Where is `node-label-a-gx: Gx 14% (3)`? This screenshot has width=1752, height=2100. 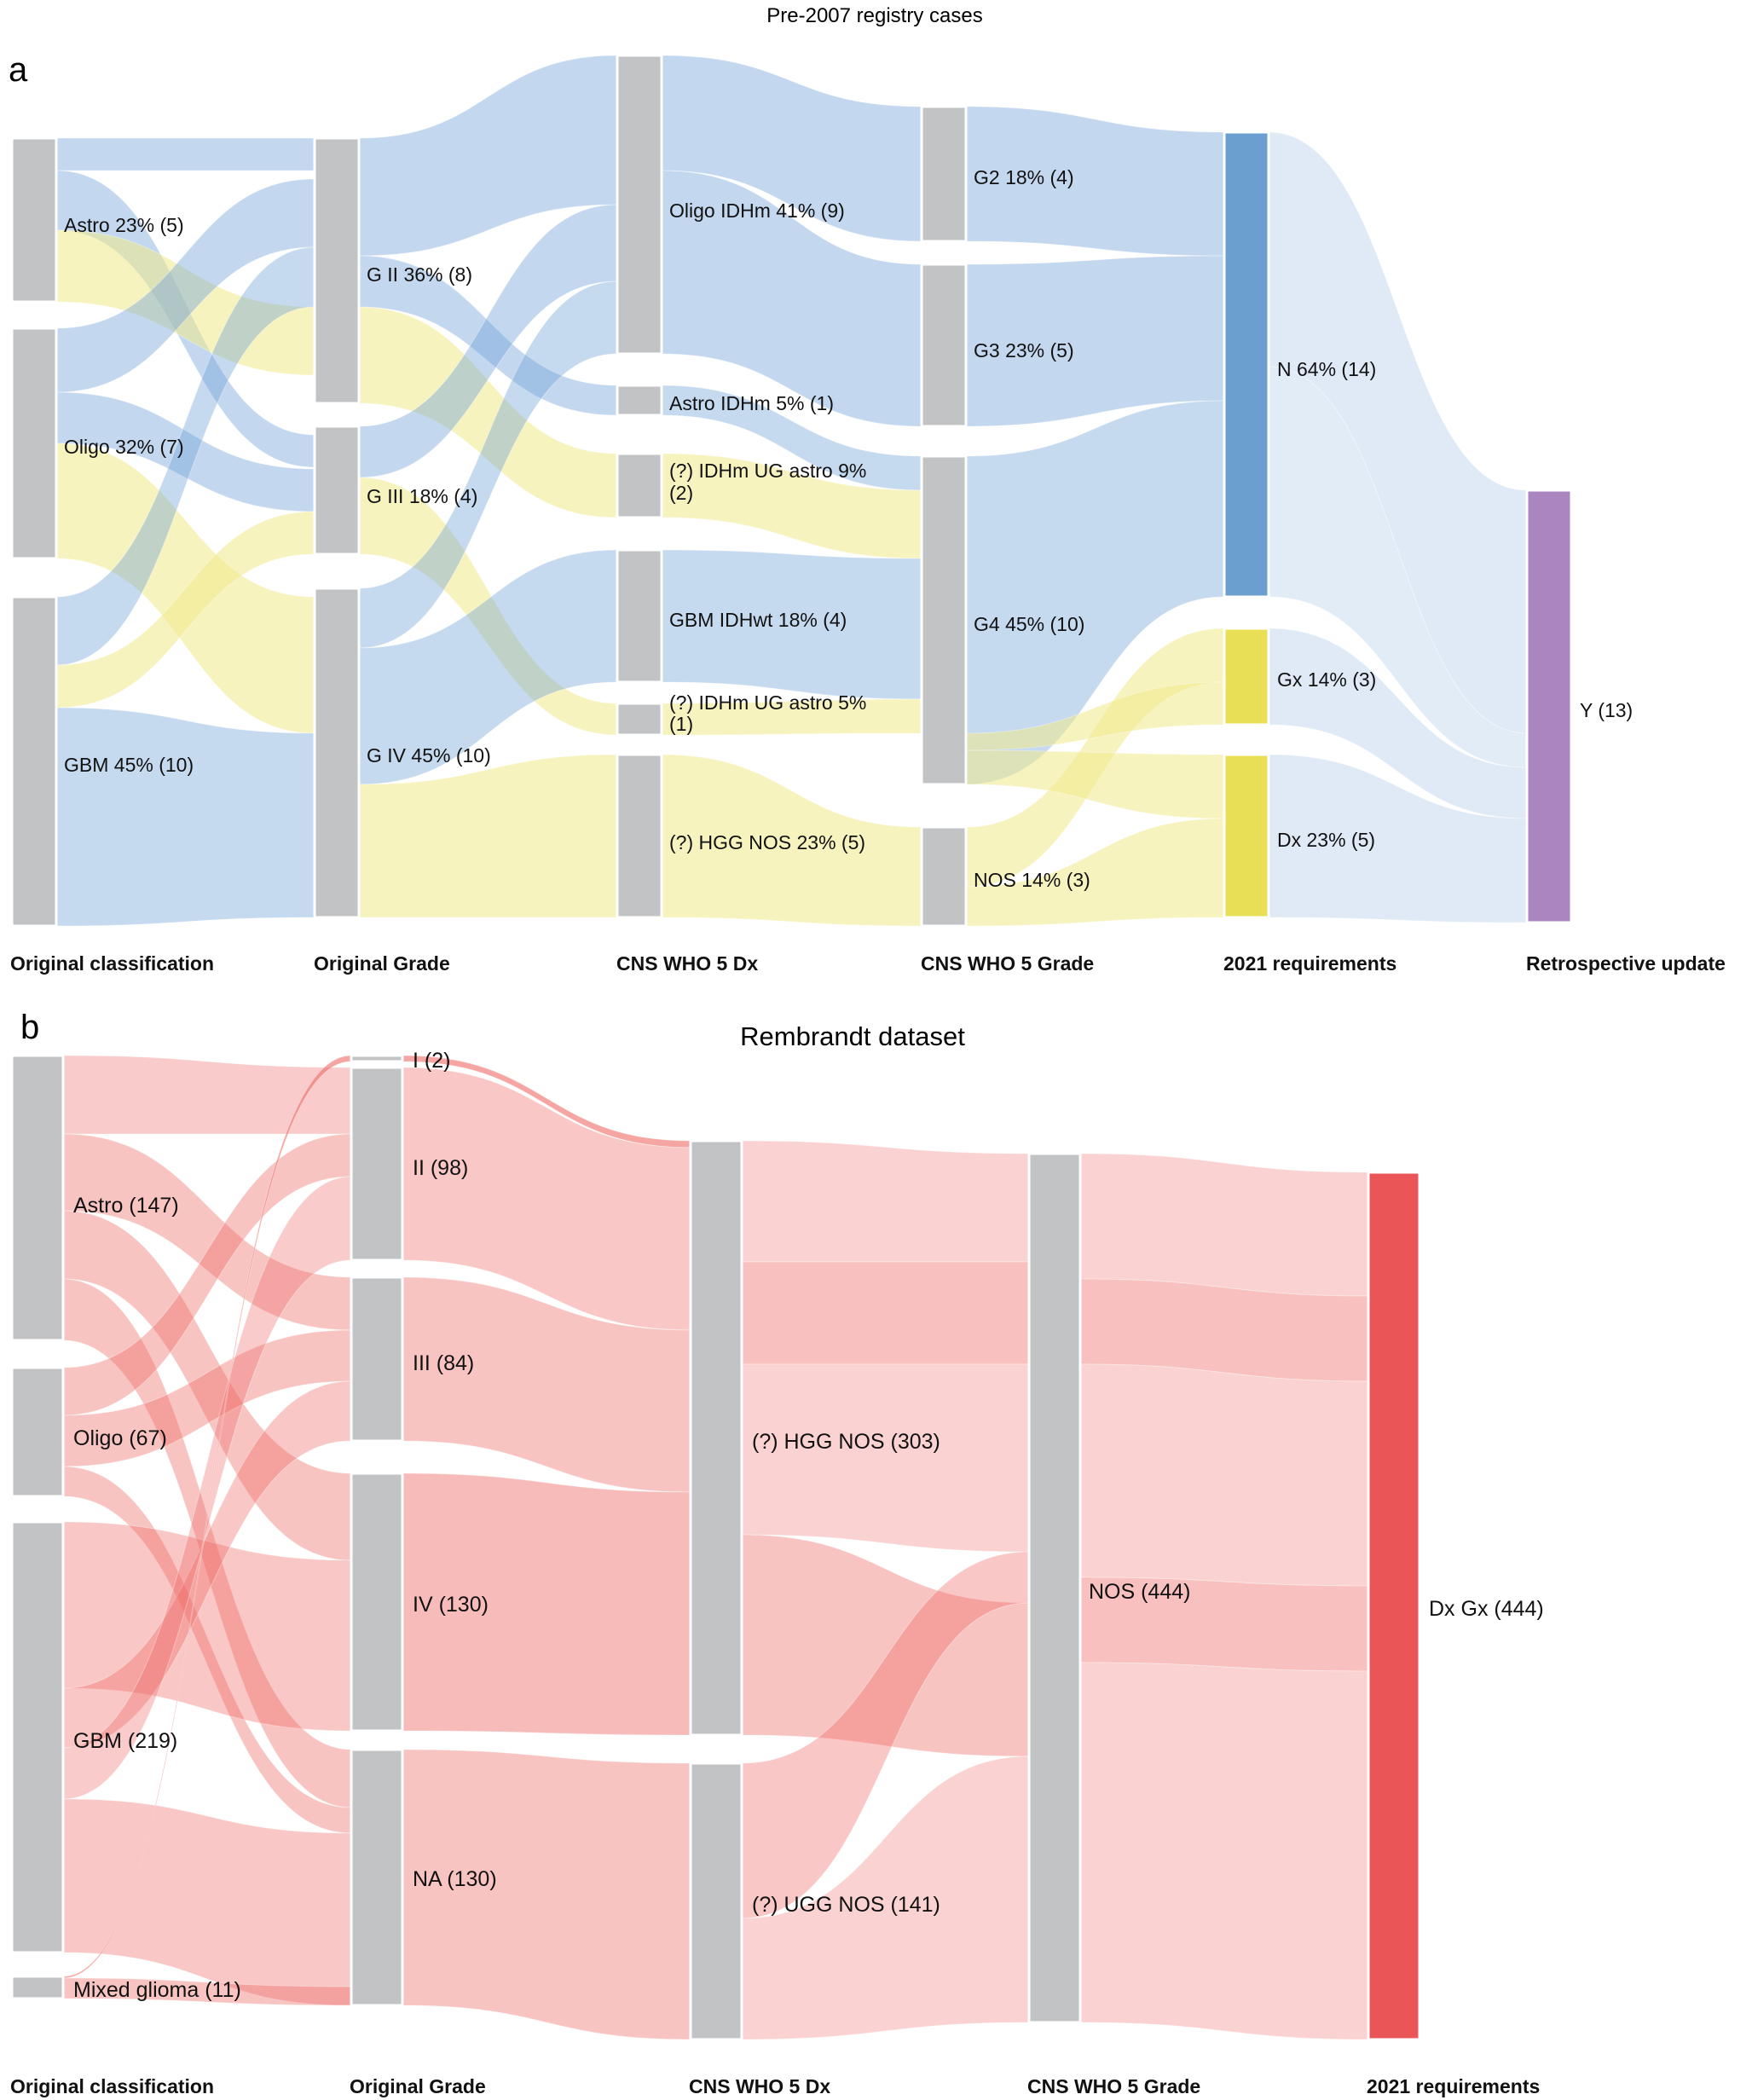 node-label-a-gx: Gx 14% (3) is located at coordinates (1326, 679).